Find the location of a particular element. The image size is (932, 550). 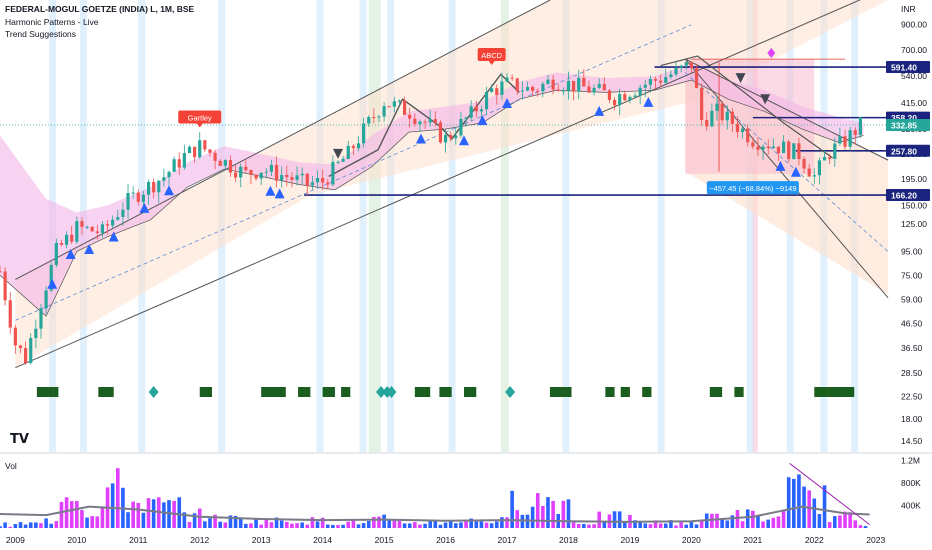

level-price-label: 257.80 is located at coordinates (904, 151).